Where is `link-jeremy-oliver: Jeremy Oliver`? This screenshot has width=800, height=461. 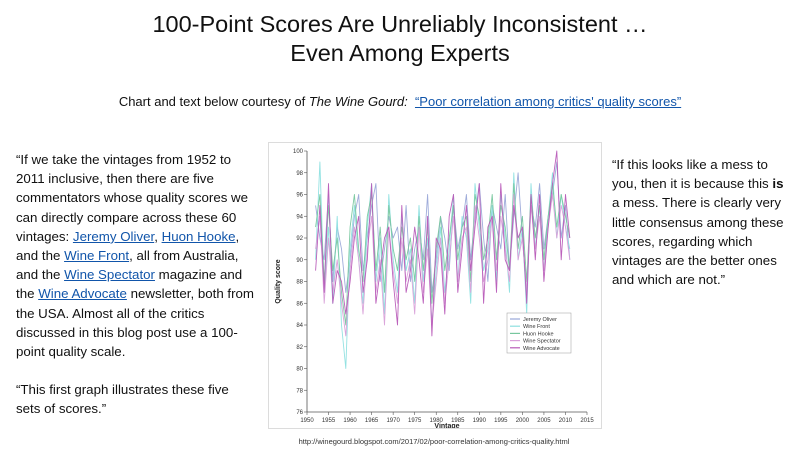 link-jeremy-oliver: Jeremy Oliver is located at coordinates (113, 236).